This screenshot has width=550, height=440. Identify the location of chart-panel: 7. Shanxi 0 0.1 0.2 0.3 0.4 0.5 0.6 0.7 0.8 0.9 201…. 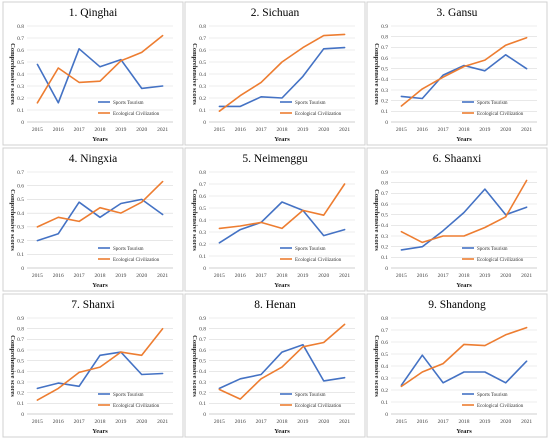
(93, 365).